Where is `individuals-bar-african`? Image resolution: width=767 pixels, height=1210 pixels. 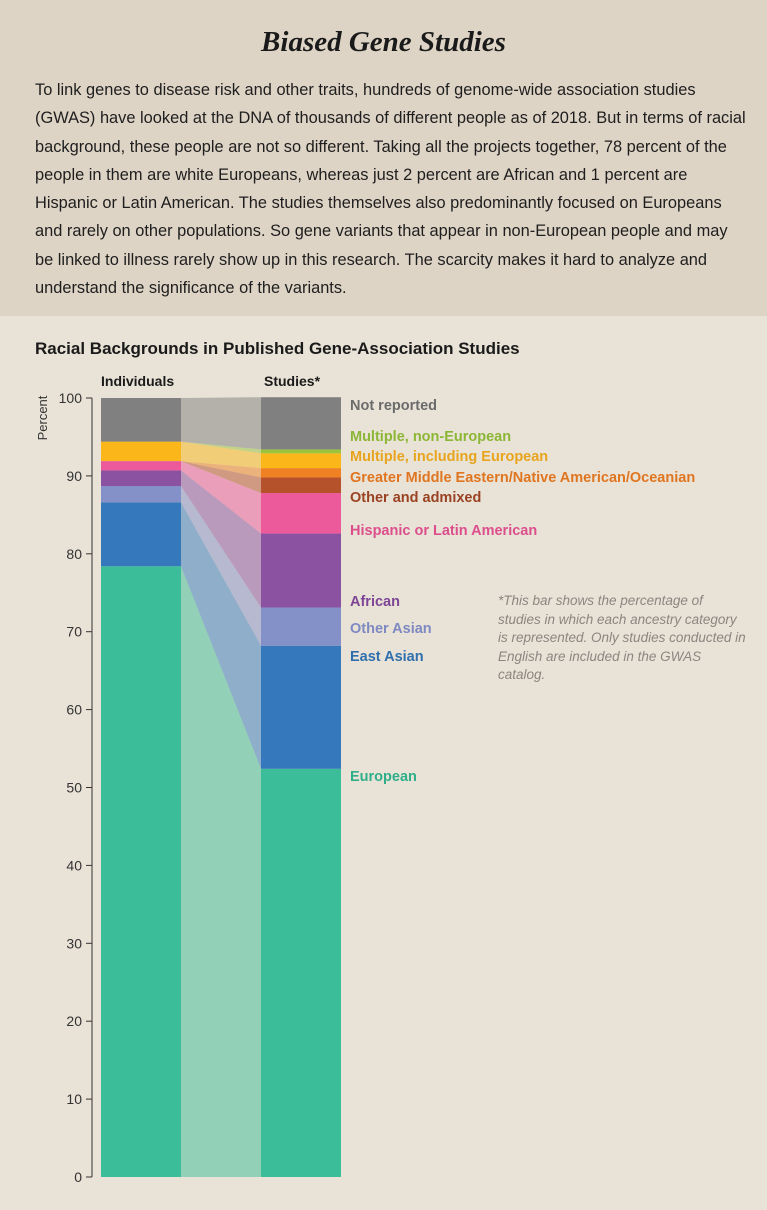 individuals-bar-african is located at coordinates (141, 478).